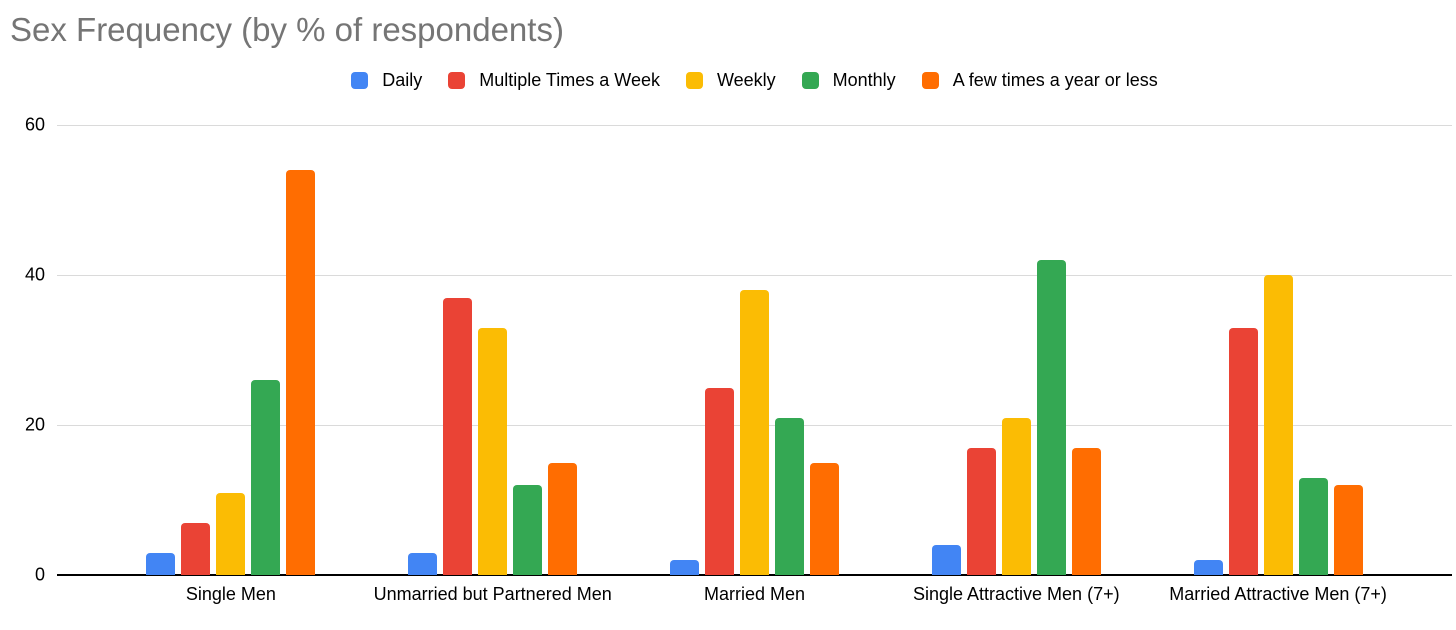 This screenshot has height=630, width=1456. Describe the element at coordinates (754, 575) in the screenshot. I see `x-axis-line` at that location.